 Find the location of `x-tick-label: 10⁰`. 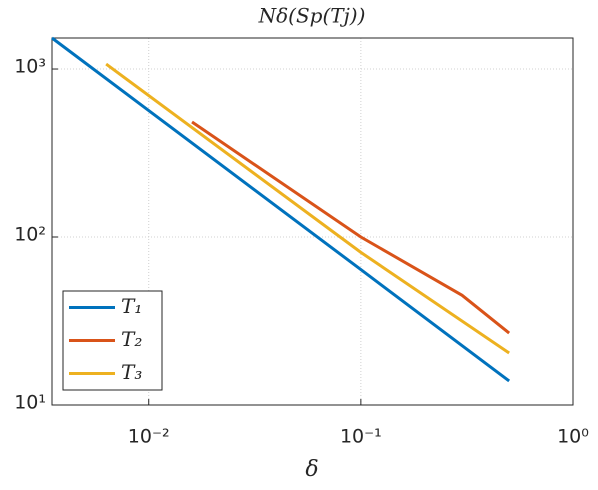

x-tick-label: 10⁰ is located at coordinates (573, 437).